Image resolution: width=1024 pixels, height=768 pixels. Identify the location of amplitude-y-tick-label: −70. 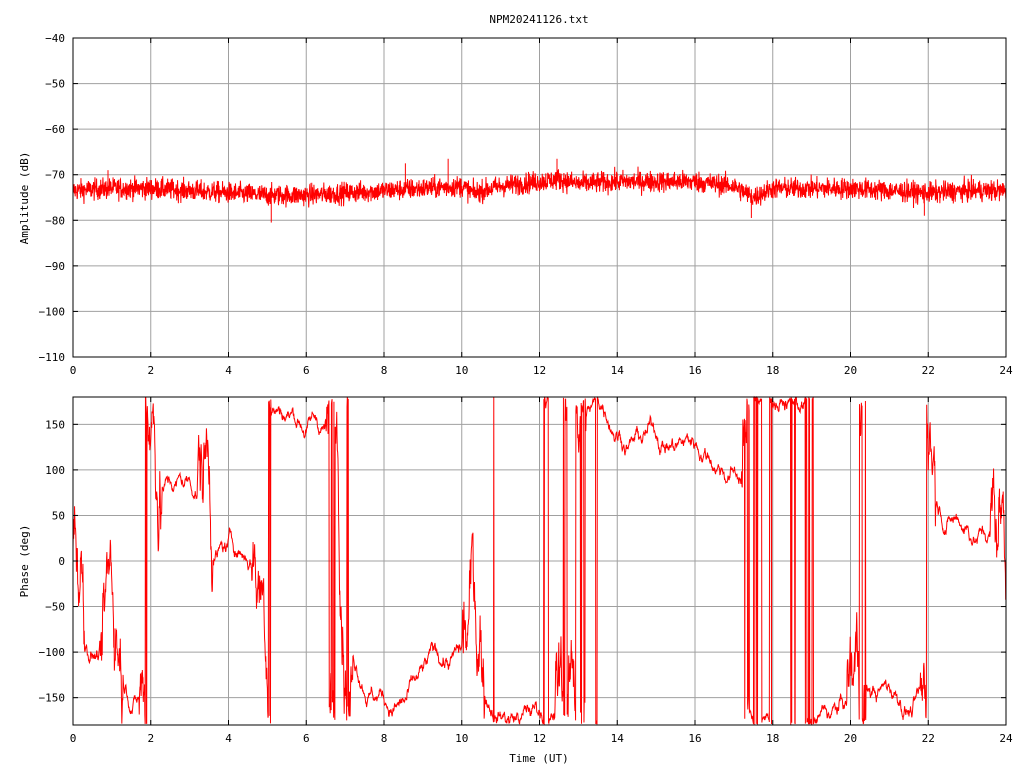
(55, 175).